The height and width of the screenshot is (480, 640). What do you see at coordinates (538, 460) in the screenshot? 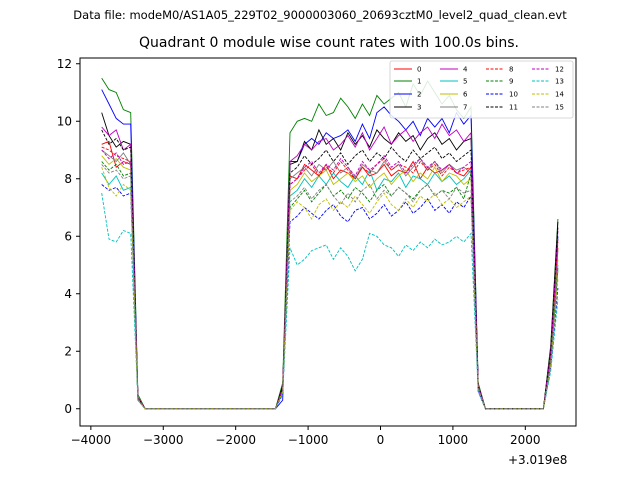
I see `x-offset-label: +3.019e8` at bounding box center [538, 460].